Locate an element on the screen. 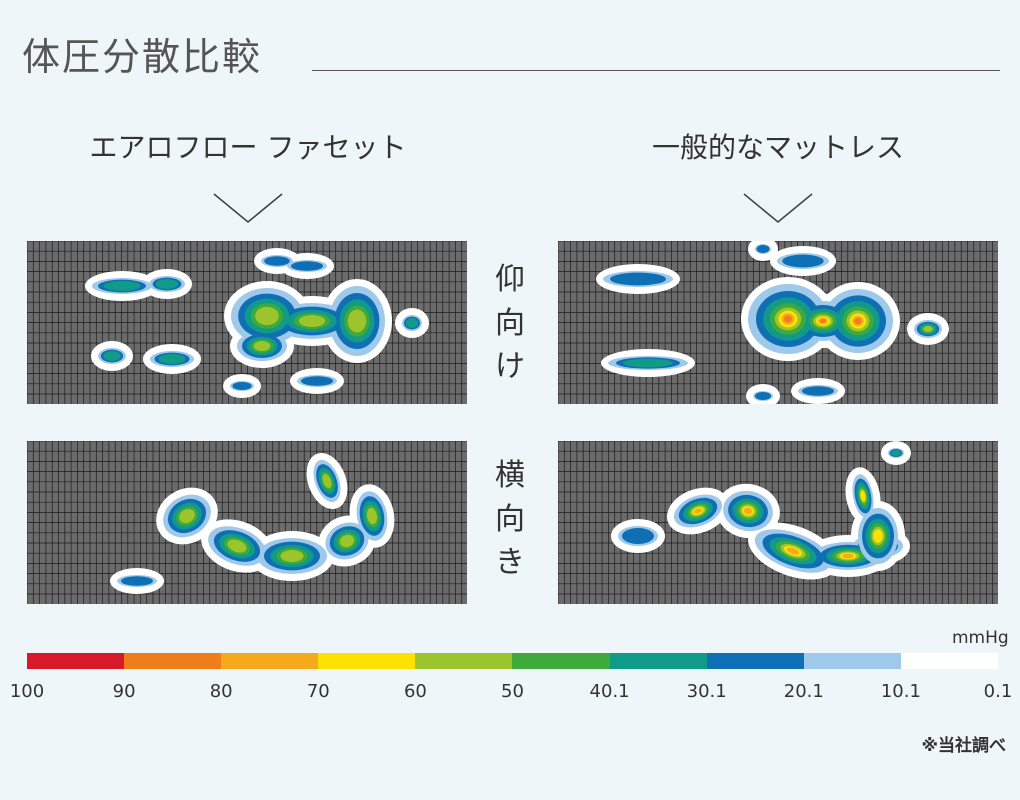 Image resolution: width=1020 pixels, height=800 pixels. scale-tick-label: 100 is located at coordinates (27, 691).